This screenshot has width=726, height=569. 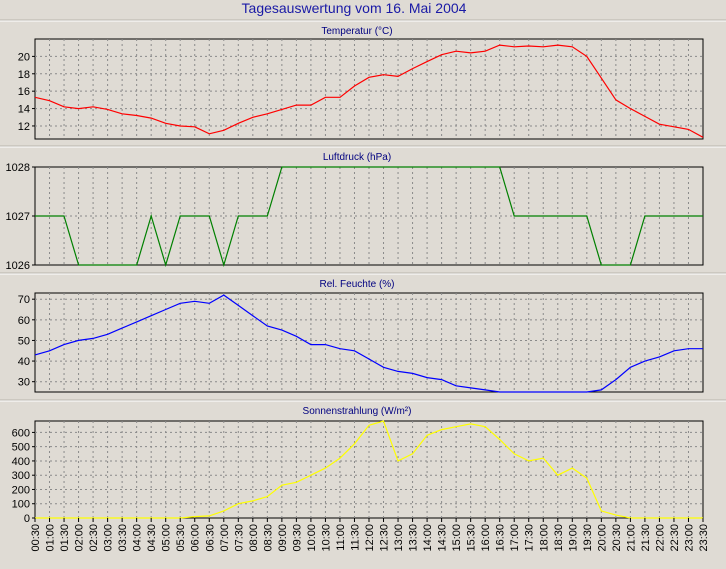 What do you see at coordinates (65, 538) in the screenshot?
I see `x-tick-label: 01:30` at bounding box center [65, 538].